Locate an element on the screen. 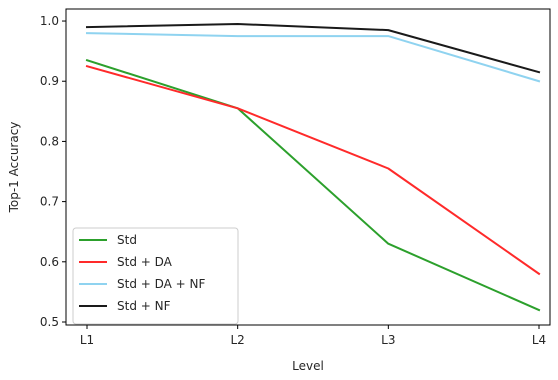  legend-label: Std is located at coordinates (127, 240).